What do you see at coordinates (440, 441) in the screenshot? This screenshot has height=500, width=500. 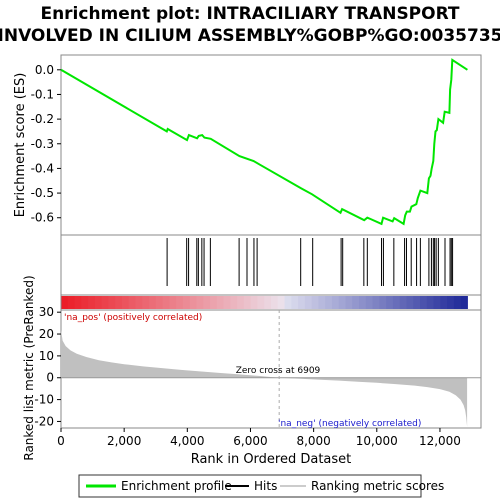 I see `x-tick-label: 12,000` at bounding box center [440, 441].